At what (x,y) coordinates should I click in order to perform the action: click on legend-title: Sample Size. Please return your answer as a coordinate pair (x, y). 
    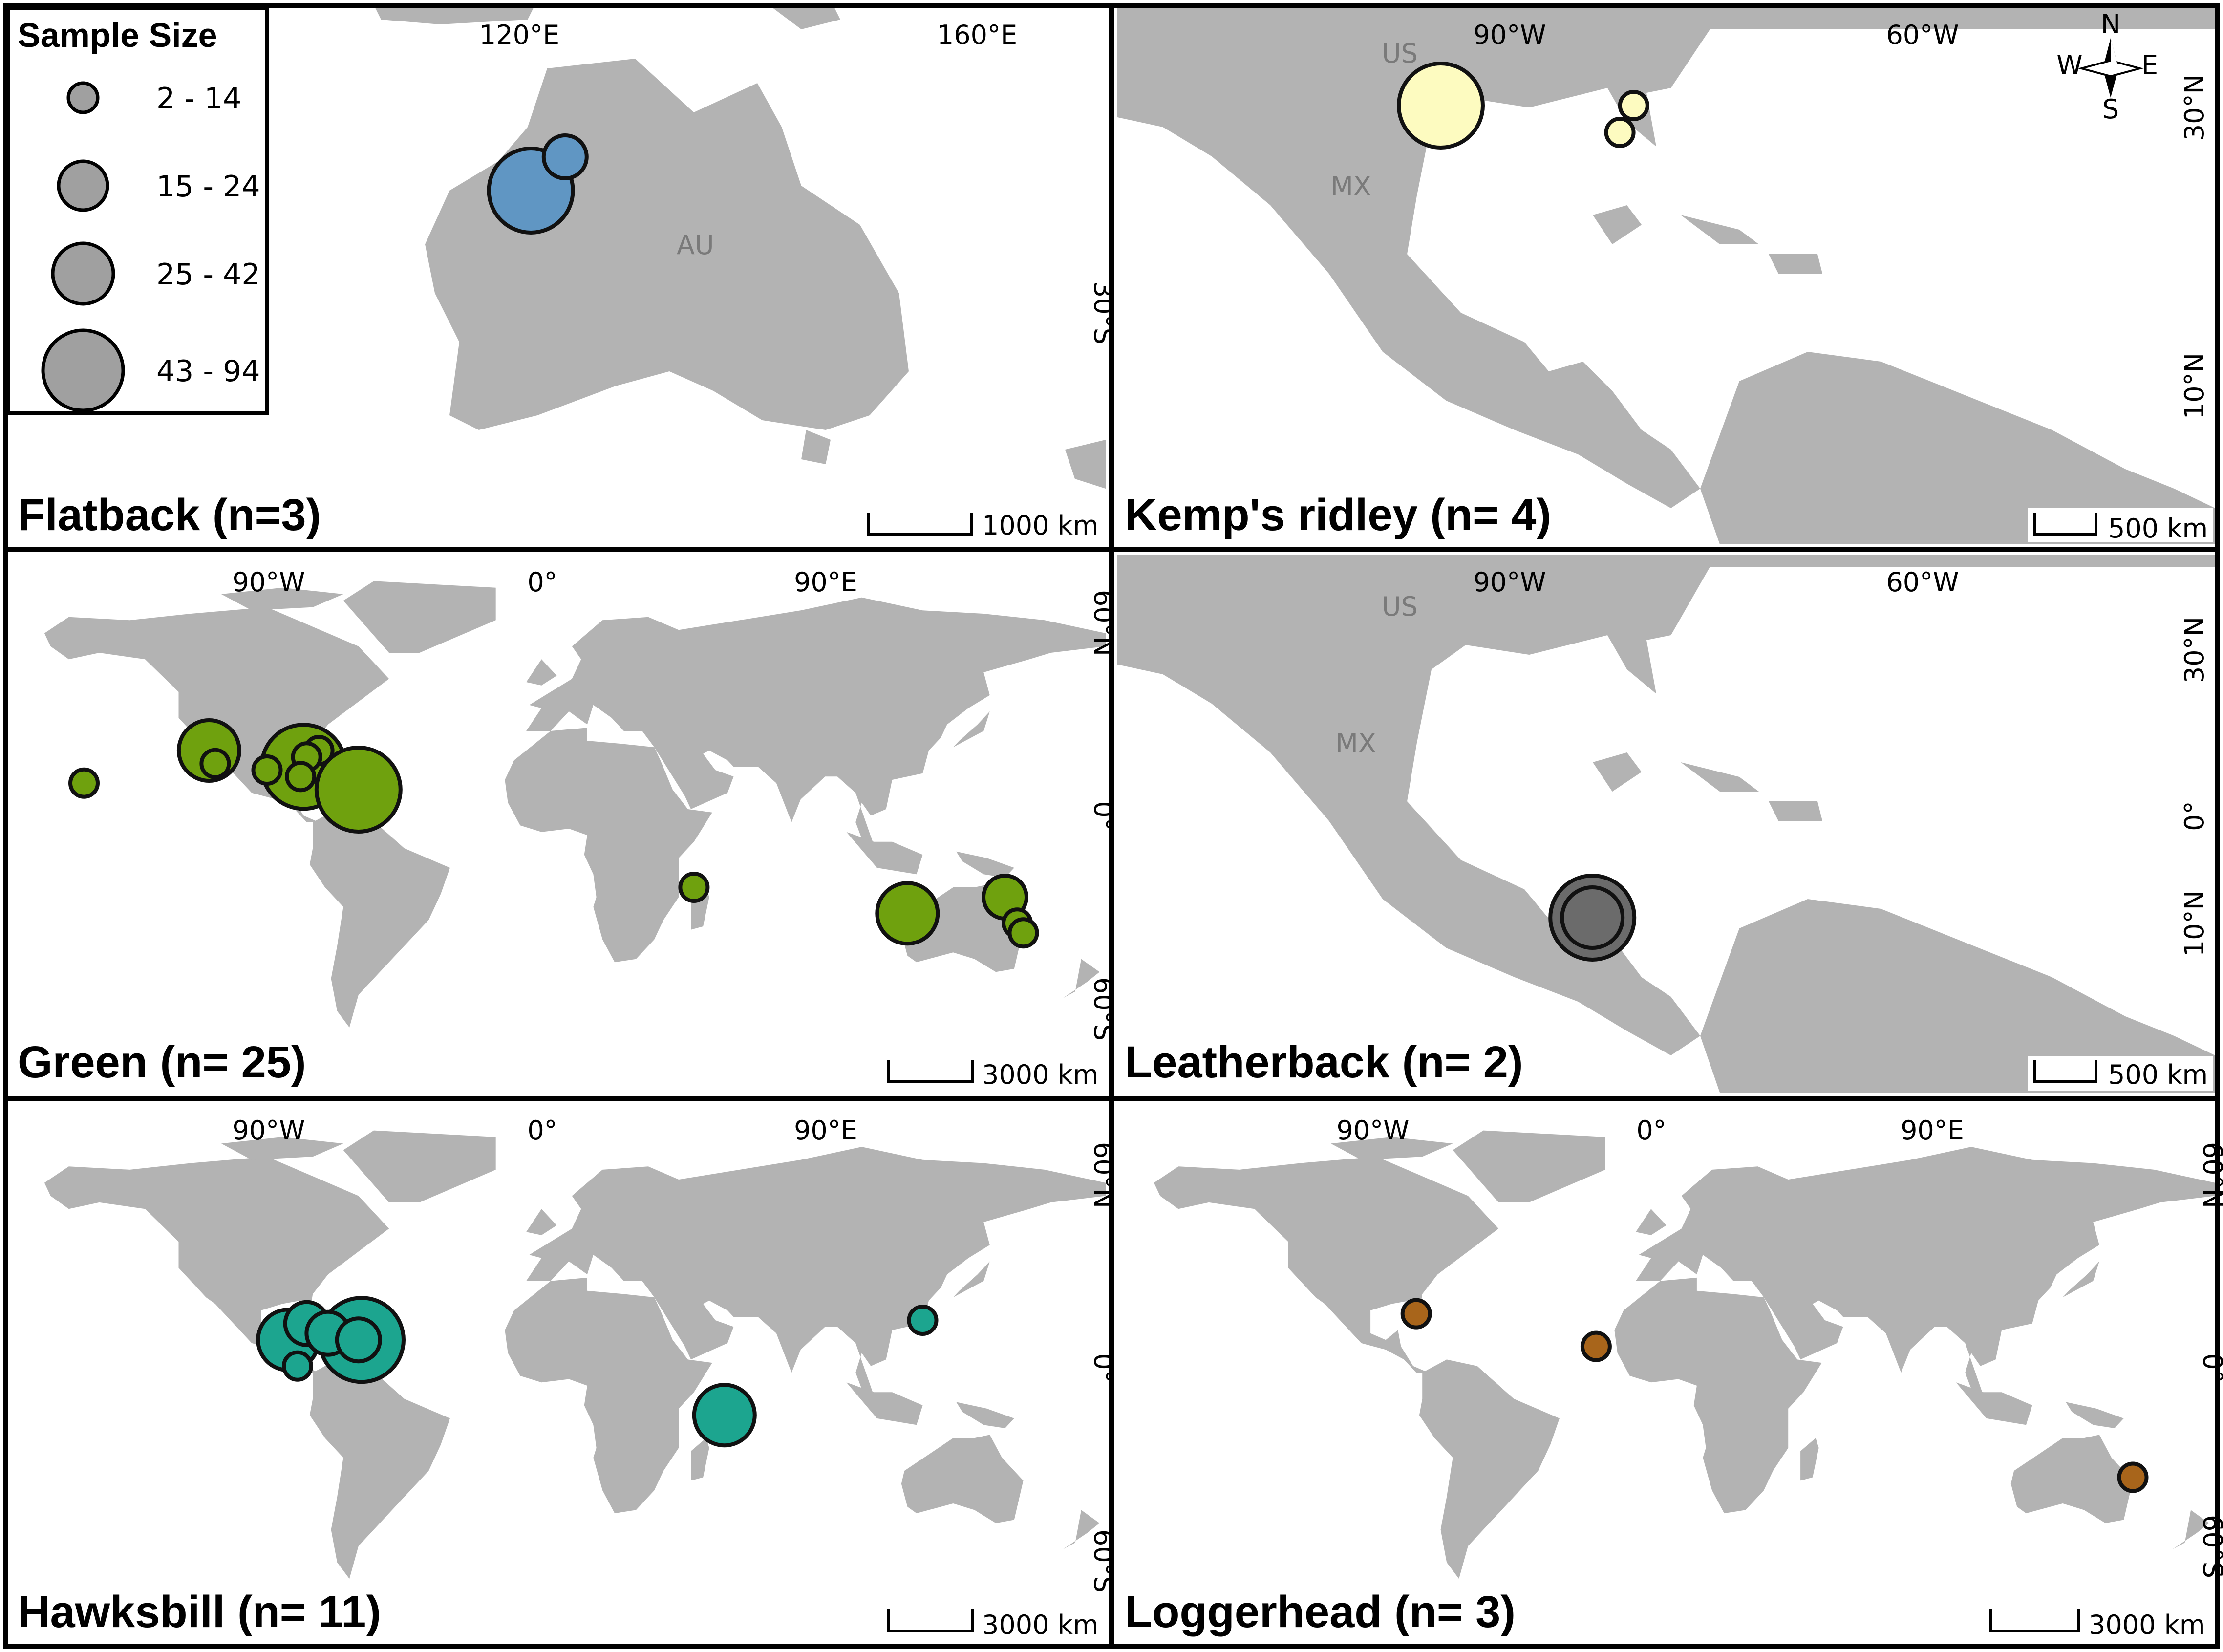
    Looking at the image, I should click on (117, 35).